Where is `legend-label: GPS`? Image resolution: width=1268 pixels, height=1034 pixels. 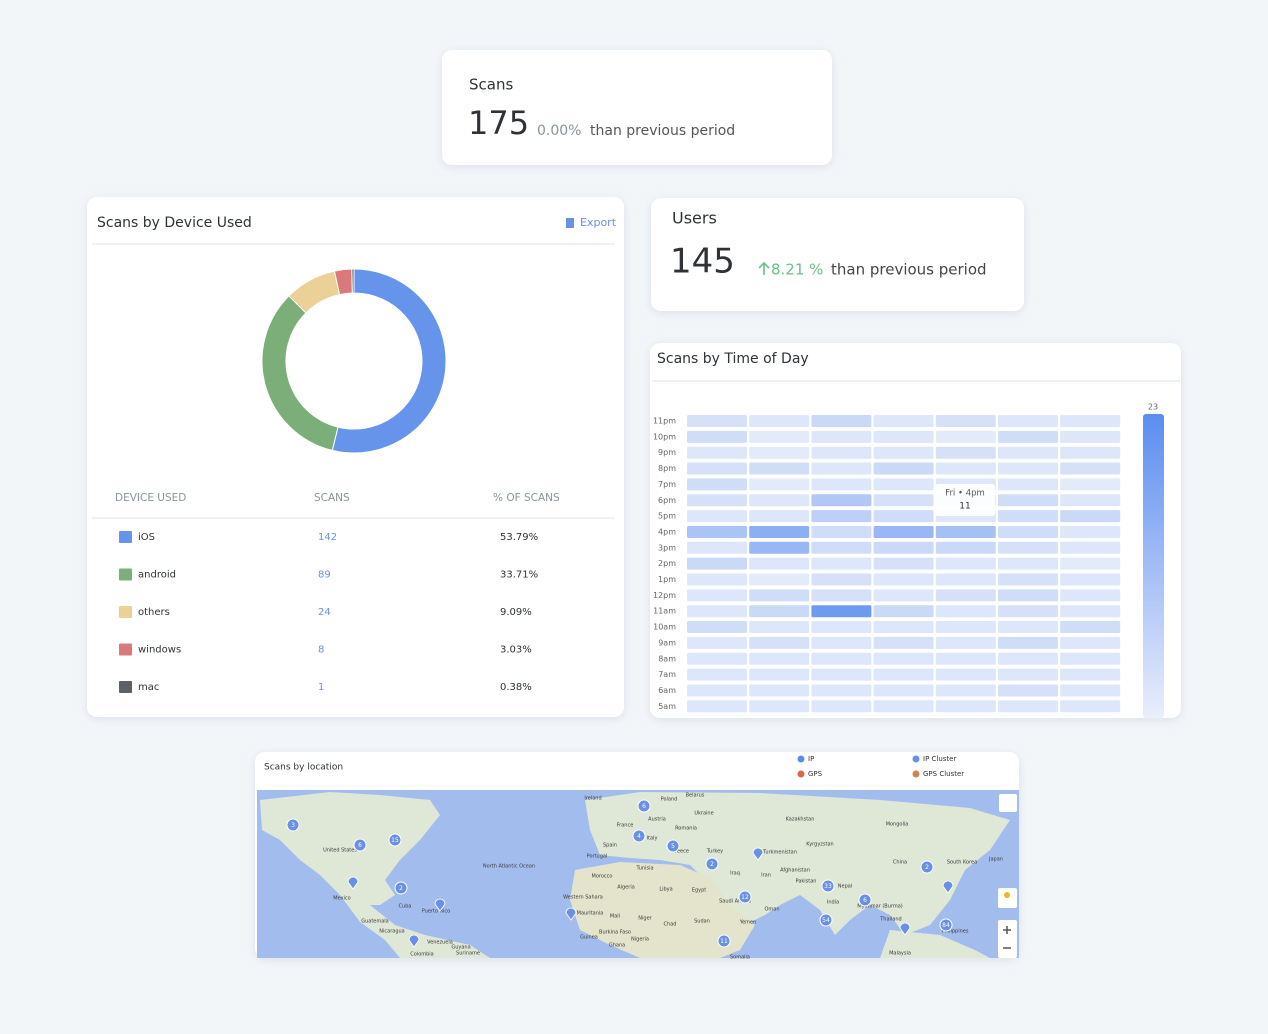 legend-label: GPS is located at coordinates (815, 774).